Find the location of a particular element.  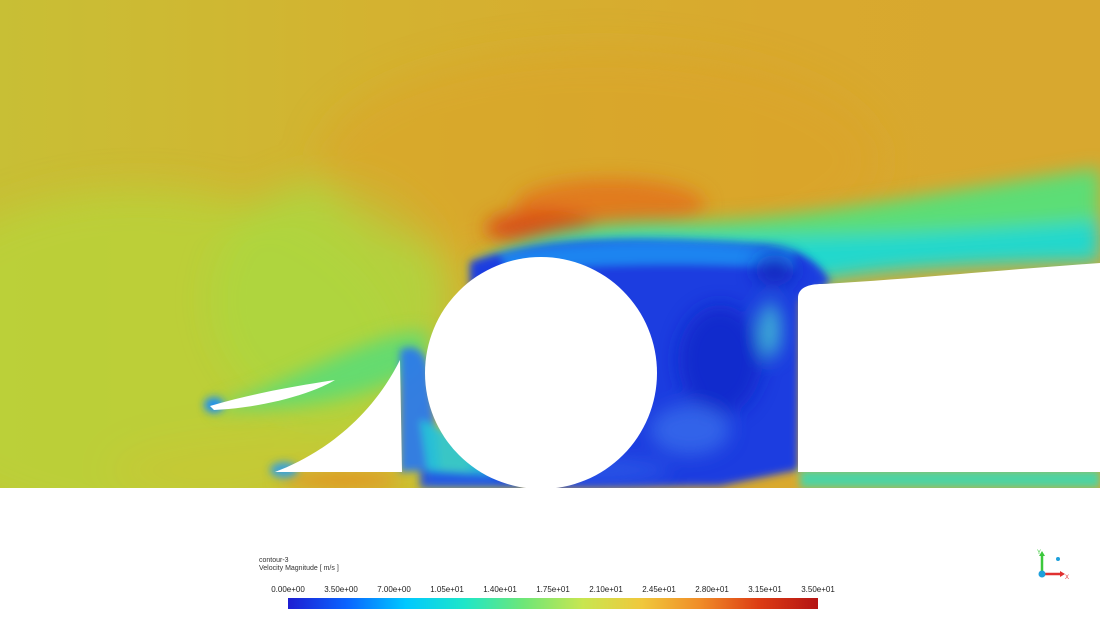

legend-tick-label: 2.45e+01 is located at coordinates (659, 589).